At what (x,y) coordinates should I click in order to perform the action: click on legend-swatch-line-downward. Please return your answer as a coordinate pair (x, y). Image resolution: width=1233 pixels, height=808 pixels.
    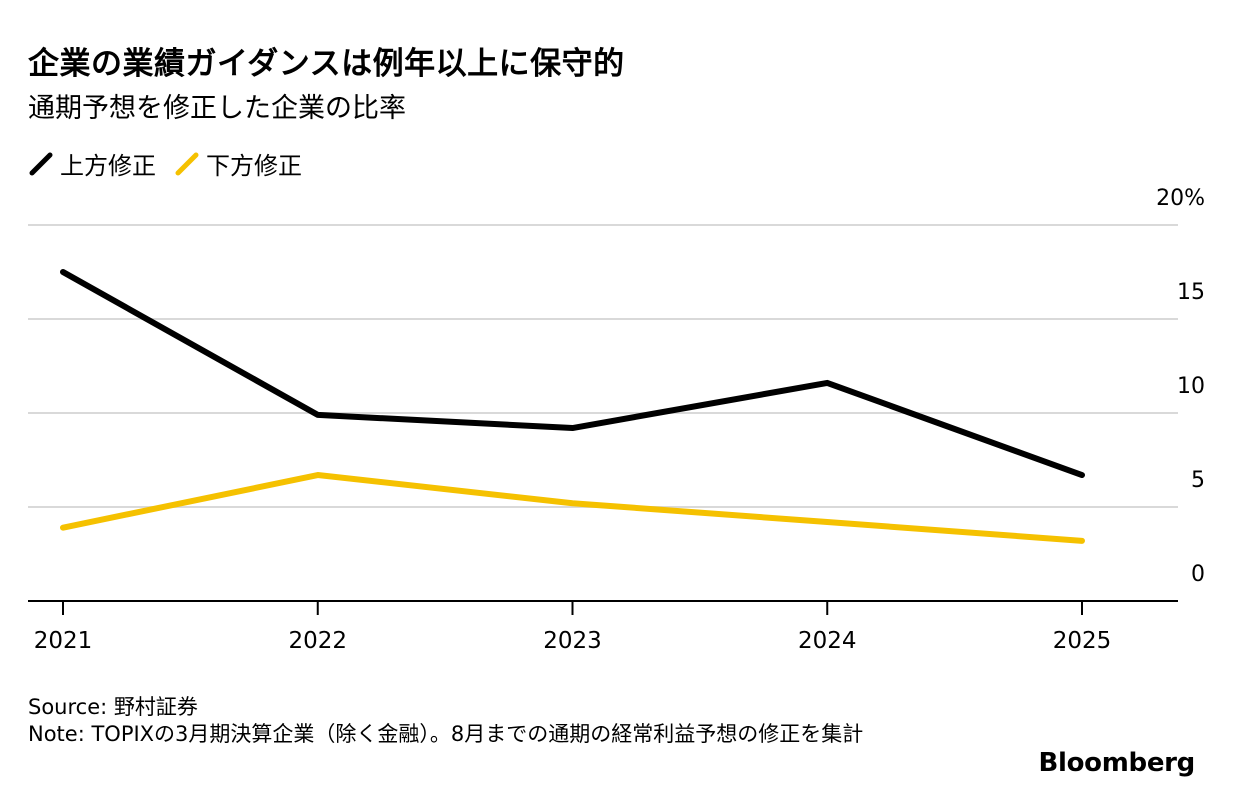
    Looking at the image, I should click on (187, 163).